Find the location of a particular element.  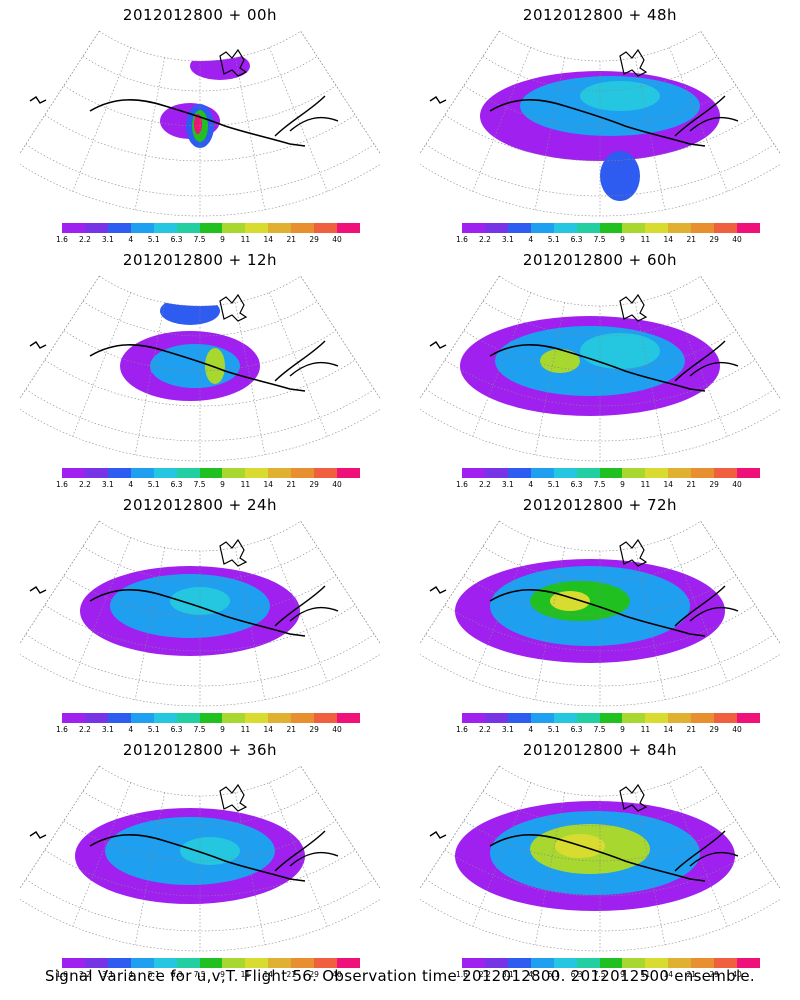

map-72h is located at coordinates (600, 613).